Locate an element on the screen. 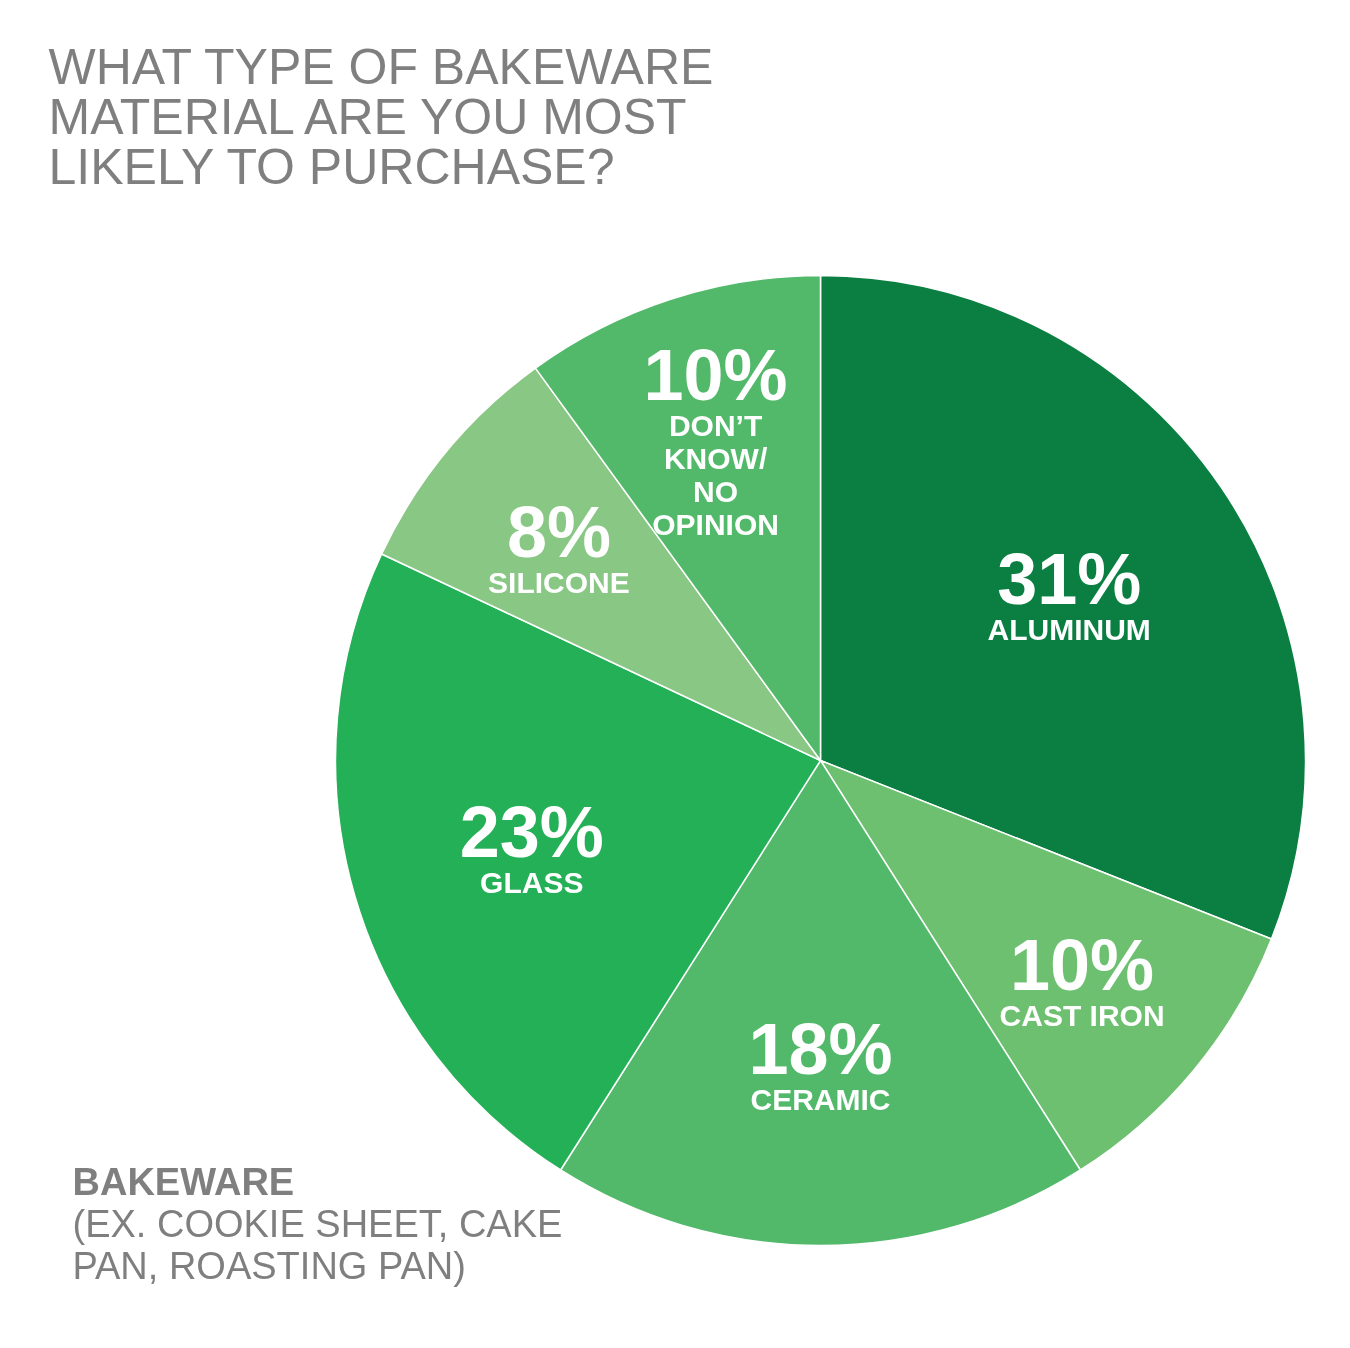 The height and width of the screenshot is (1348, 1350). chart-title: WHAT TYPE OF BAKEWARE MATERIAL ARE YOU MOST LIKELY TO PURCHASE? is located at coordinates (381, 116).